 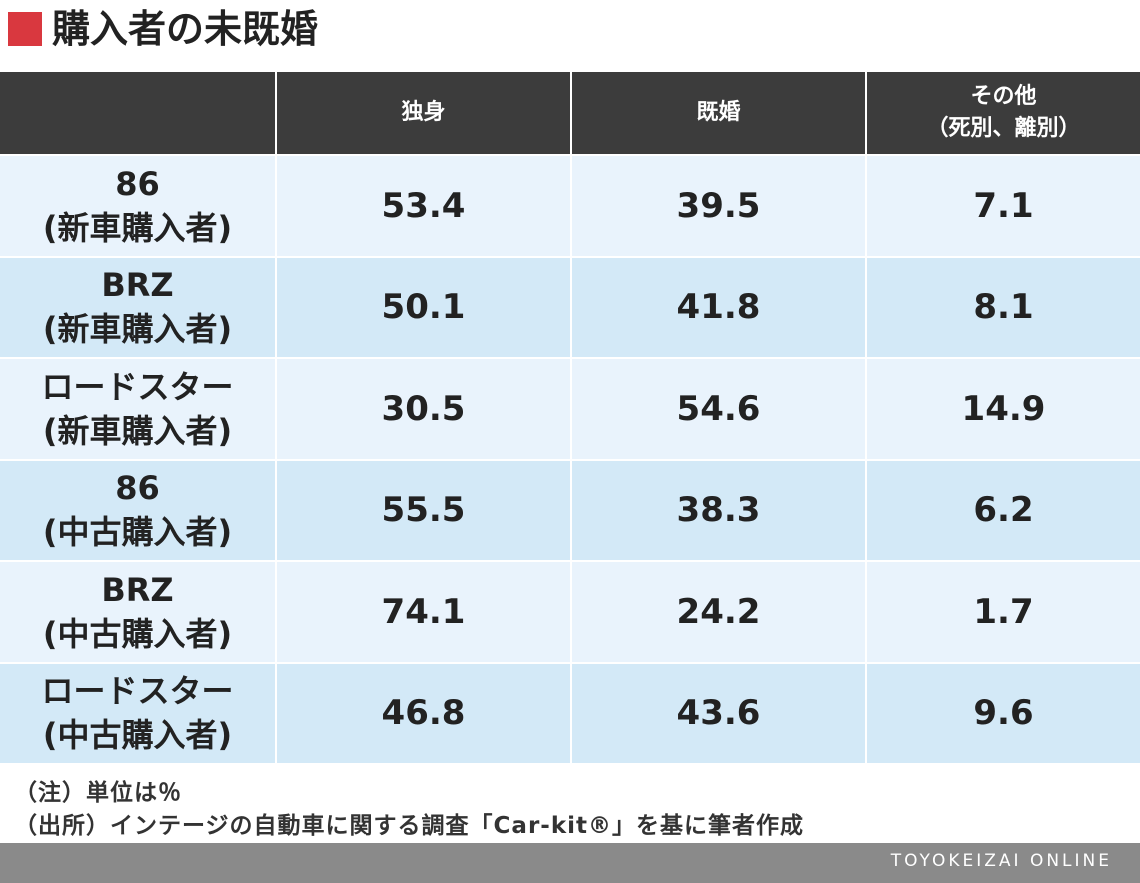 What do you see at coordinates (25, 29) in the screenshot?
I see `title-mark` at bounding box center [25, 29].